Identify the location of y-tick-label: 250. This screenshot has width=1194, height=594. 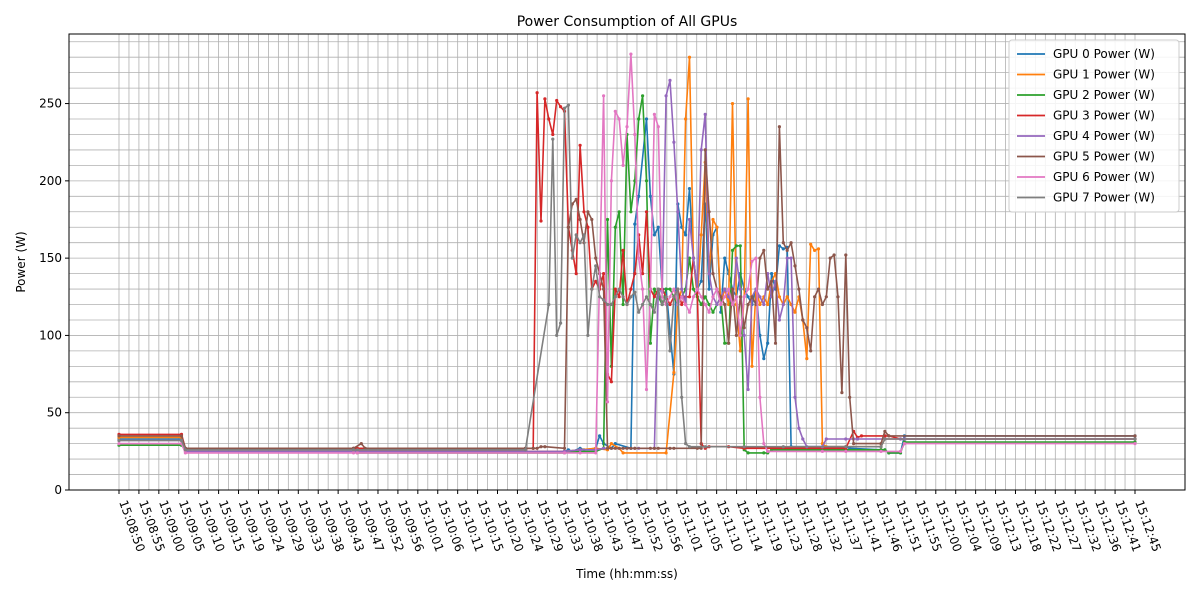
(50, 104).